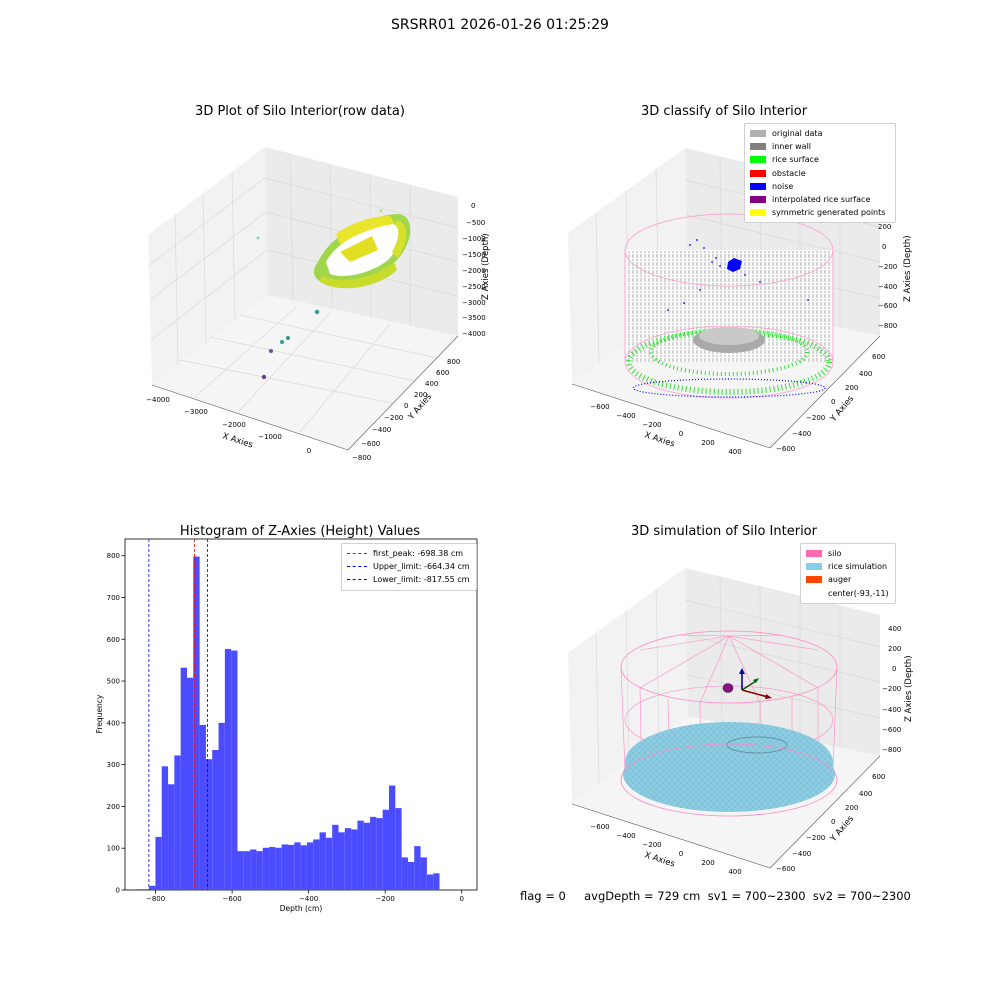  I want to click on legend-entry: rice simulation, so click(848, 566).